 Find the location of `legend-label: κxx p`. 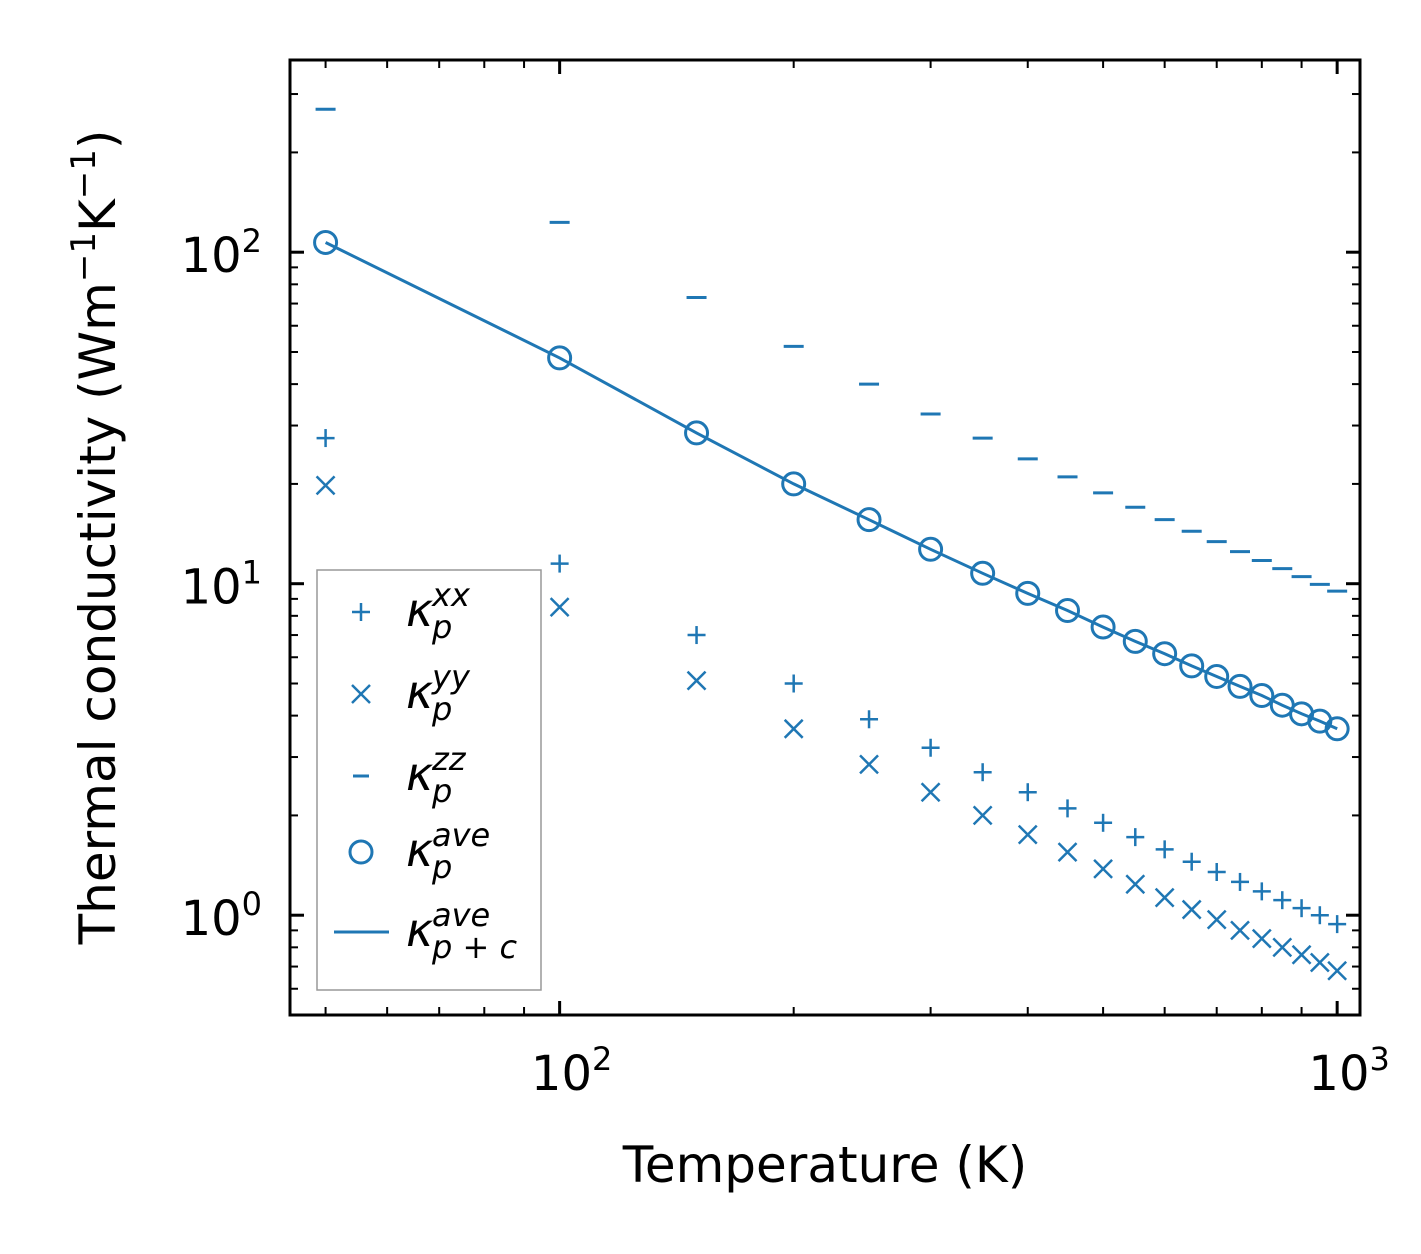

legend-label: κxx p is located at coordinates (438, 611).